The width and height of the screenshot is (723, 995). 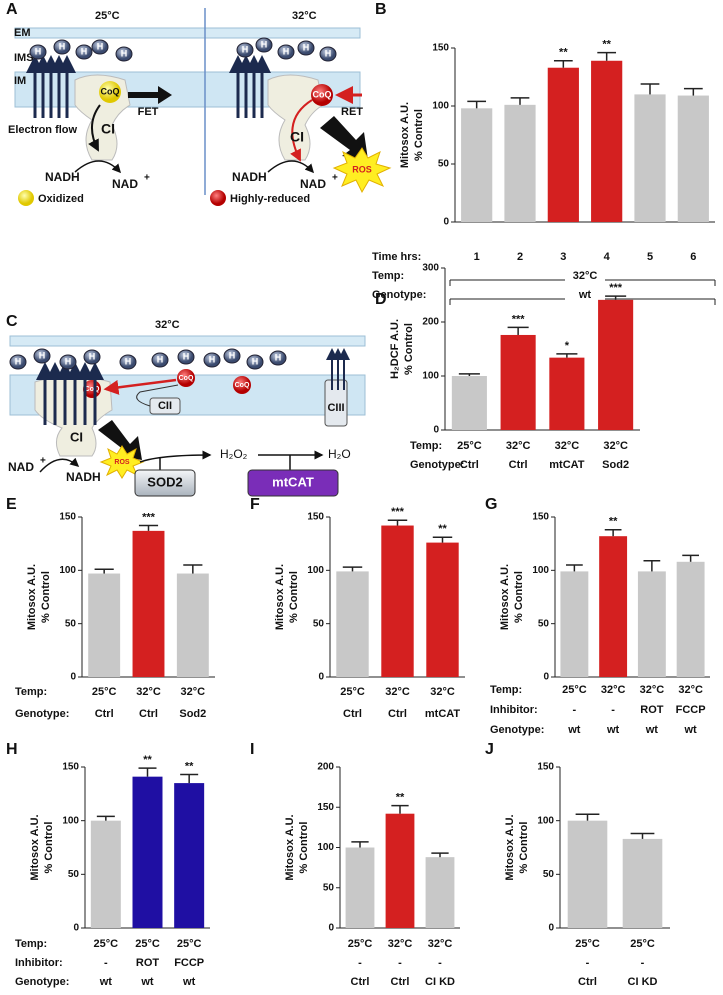 I want to click on row-value: mtCAT, so click(x=567, y=465).